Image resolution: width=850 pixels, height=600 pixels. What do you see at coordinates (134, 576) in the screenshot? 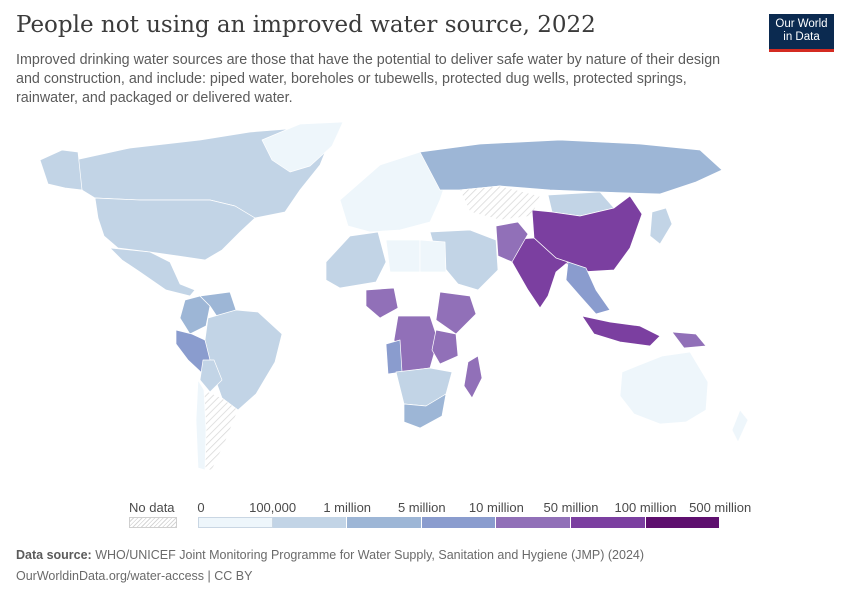
I see `url-license: OurWorldinData.org/water-access | CC BY` at bounding box center [134, 576].